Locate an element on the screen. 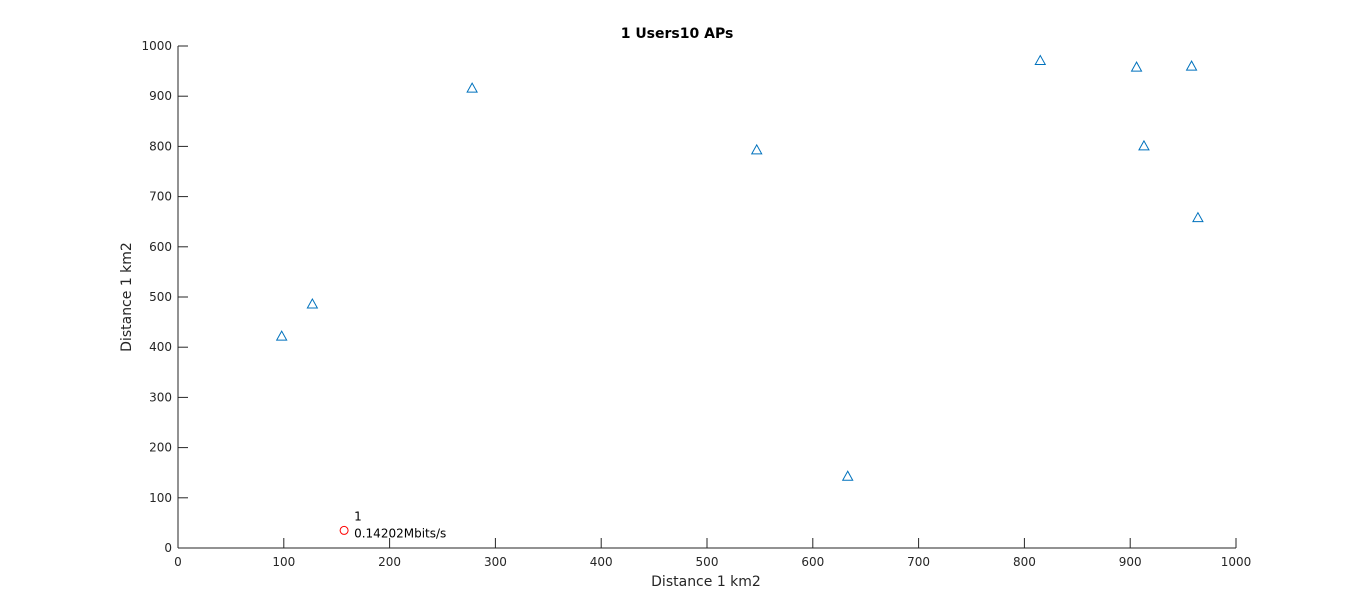 Image resolution: width=1366 pixels, height=616 pixels. y-tick-label: 0 is located at coordinates (168, 548).